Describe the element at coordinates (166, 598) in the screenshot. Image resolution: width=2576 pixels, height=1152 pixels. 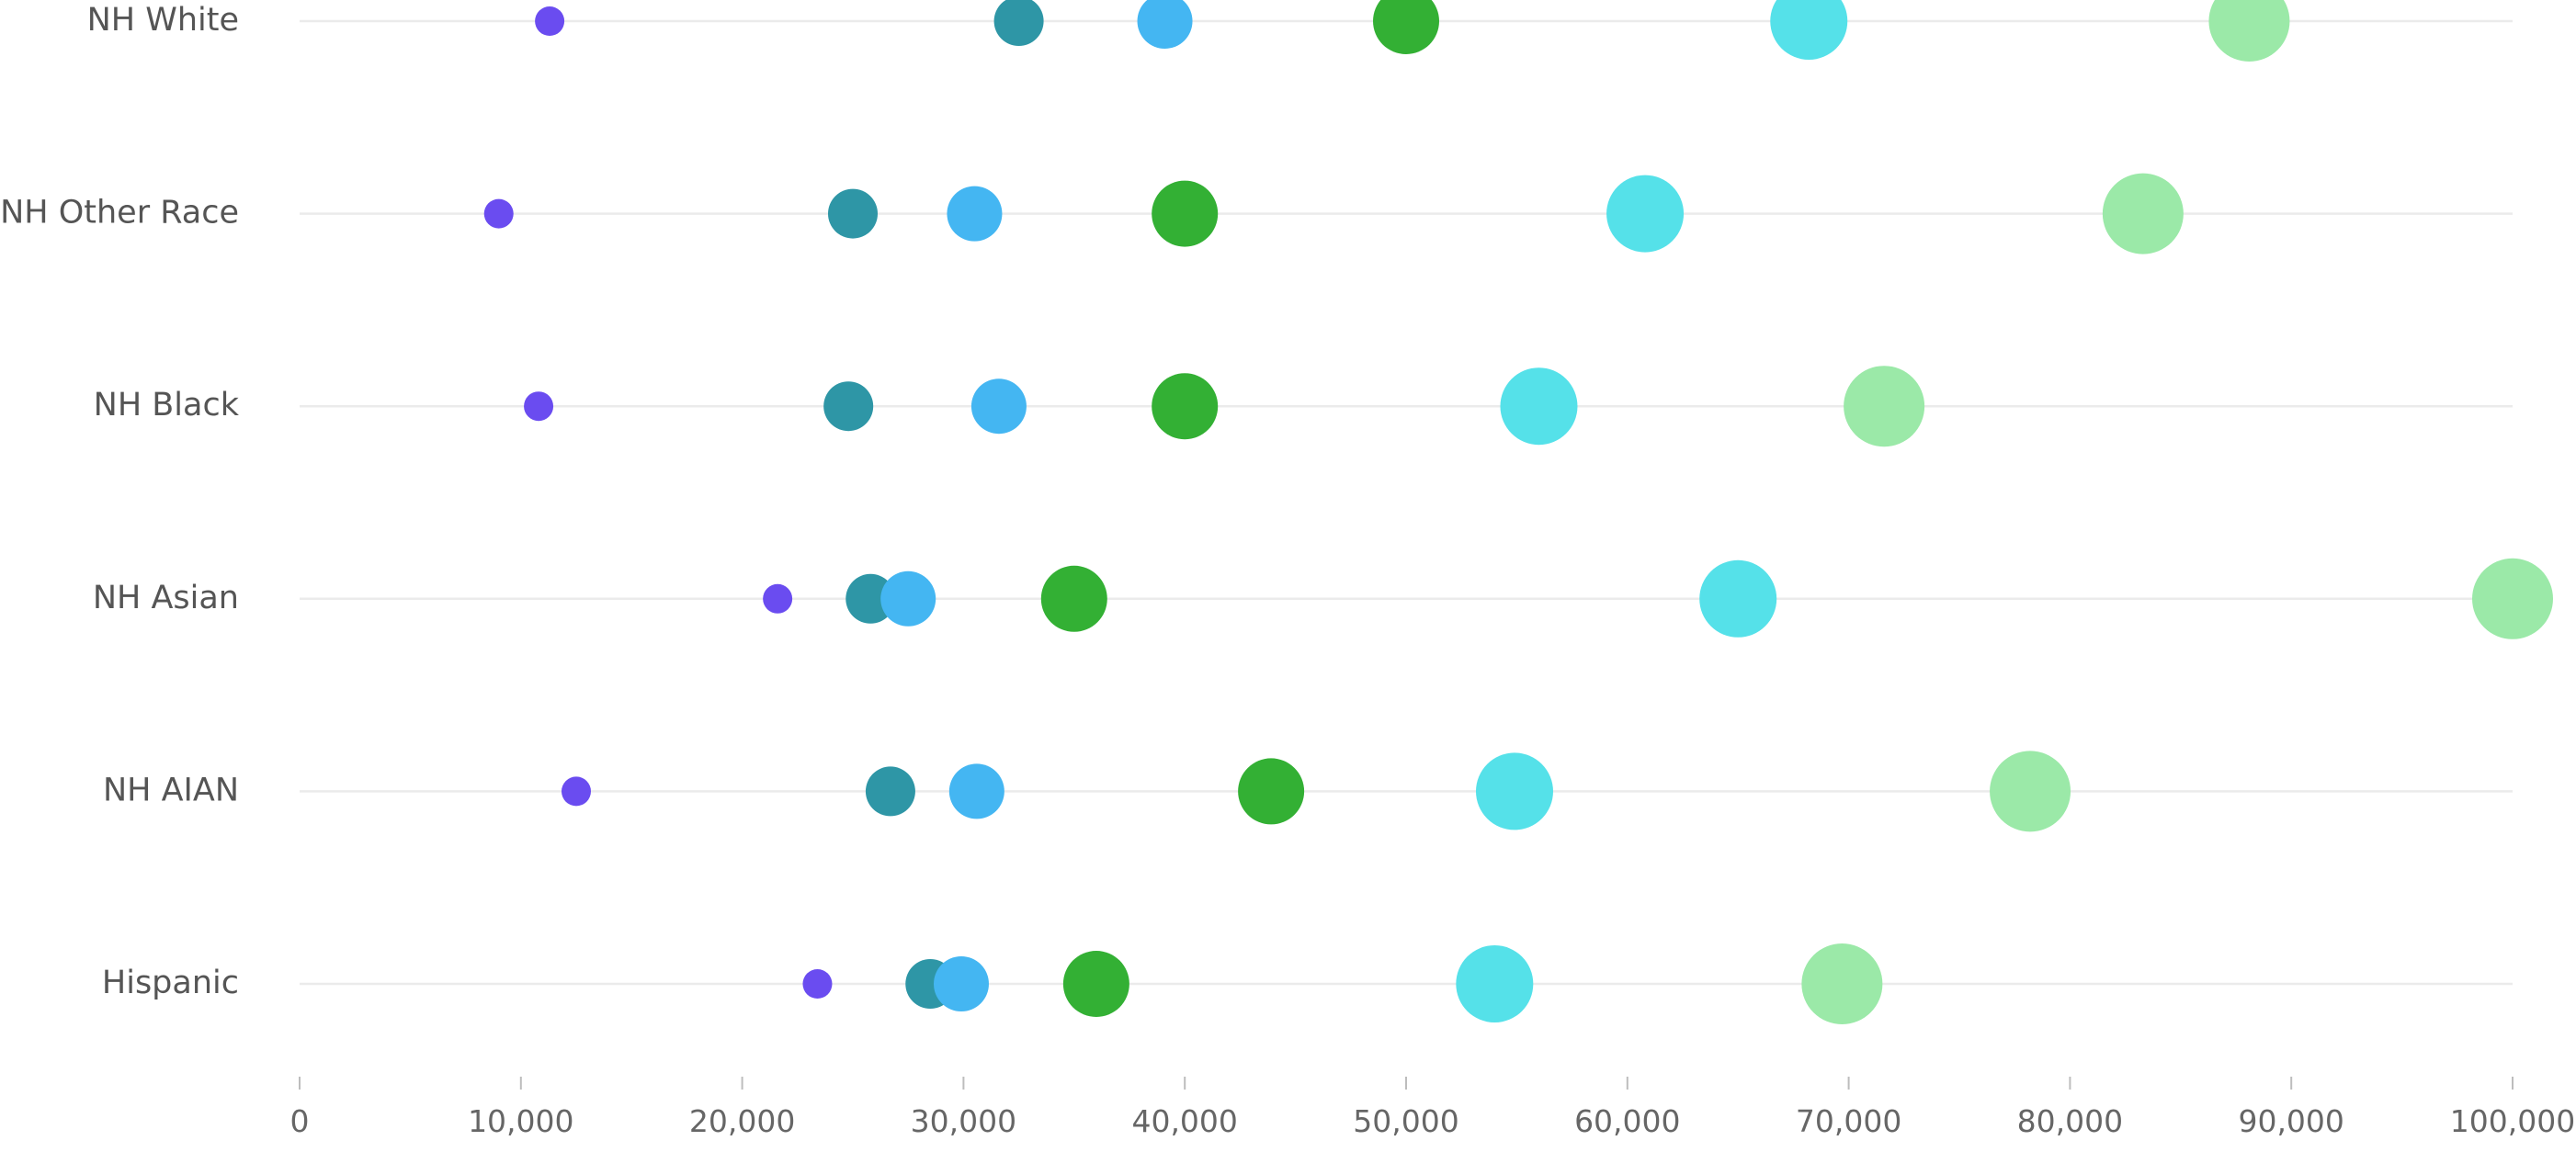
I see `row-label-nh-asian: NH Asian` at that location.